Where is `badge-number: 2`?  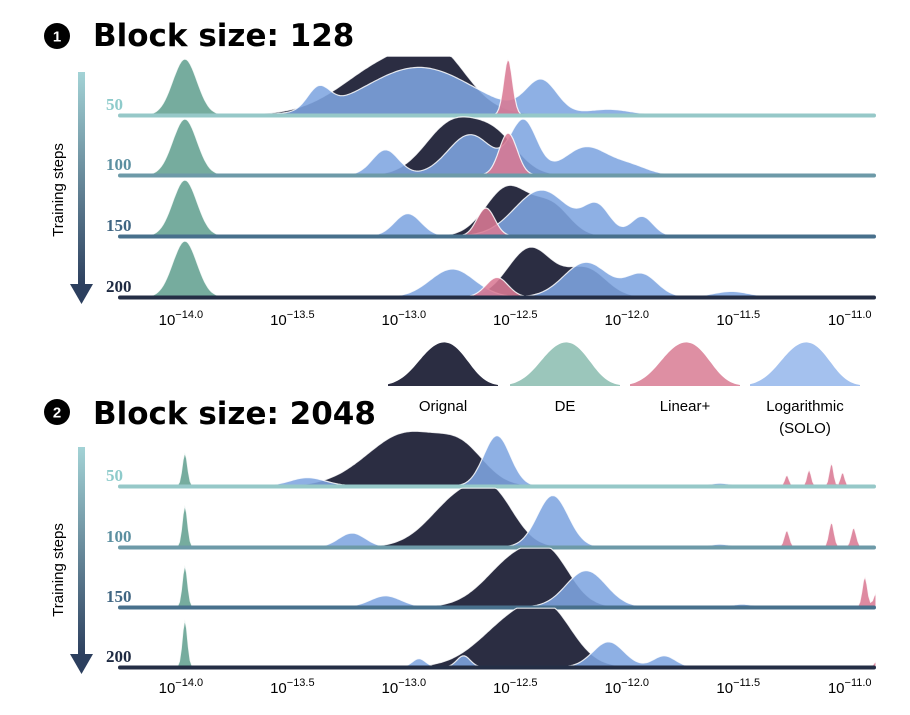
badge-number: 2 is located at coordinates (57, 413).